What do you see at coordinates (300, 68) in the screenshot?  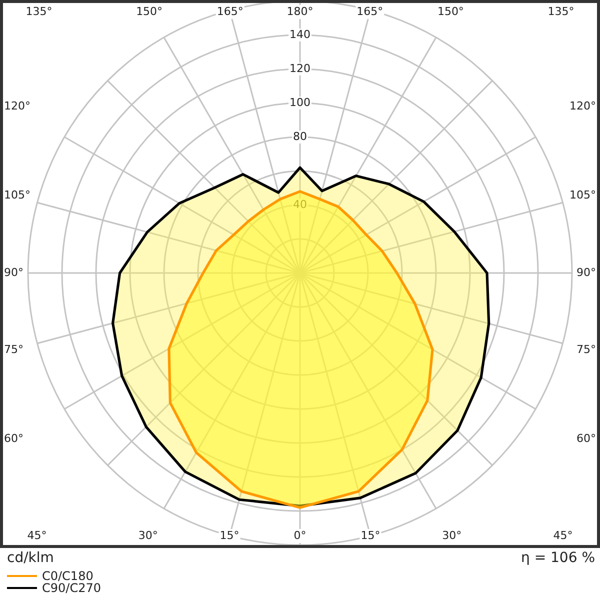 I see `y-tick-label: 120` at bounding box center [300, 68].